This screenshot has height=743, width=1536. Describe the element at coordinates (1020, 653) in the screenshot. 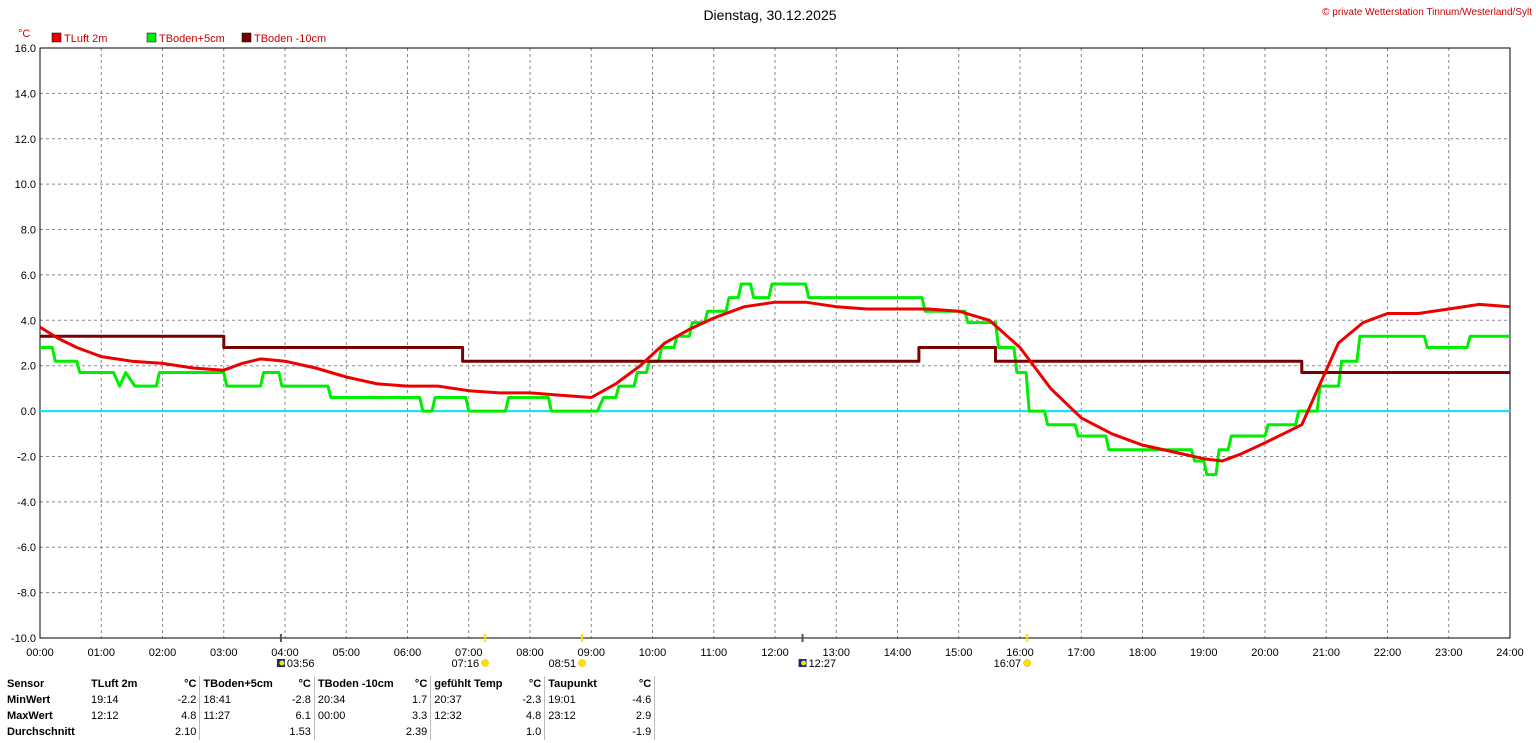

I see `x-tick-label: 16:00` at that location.